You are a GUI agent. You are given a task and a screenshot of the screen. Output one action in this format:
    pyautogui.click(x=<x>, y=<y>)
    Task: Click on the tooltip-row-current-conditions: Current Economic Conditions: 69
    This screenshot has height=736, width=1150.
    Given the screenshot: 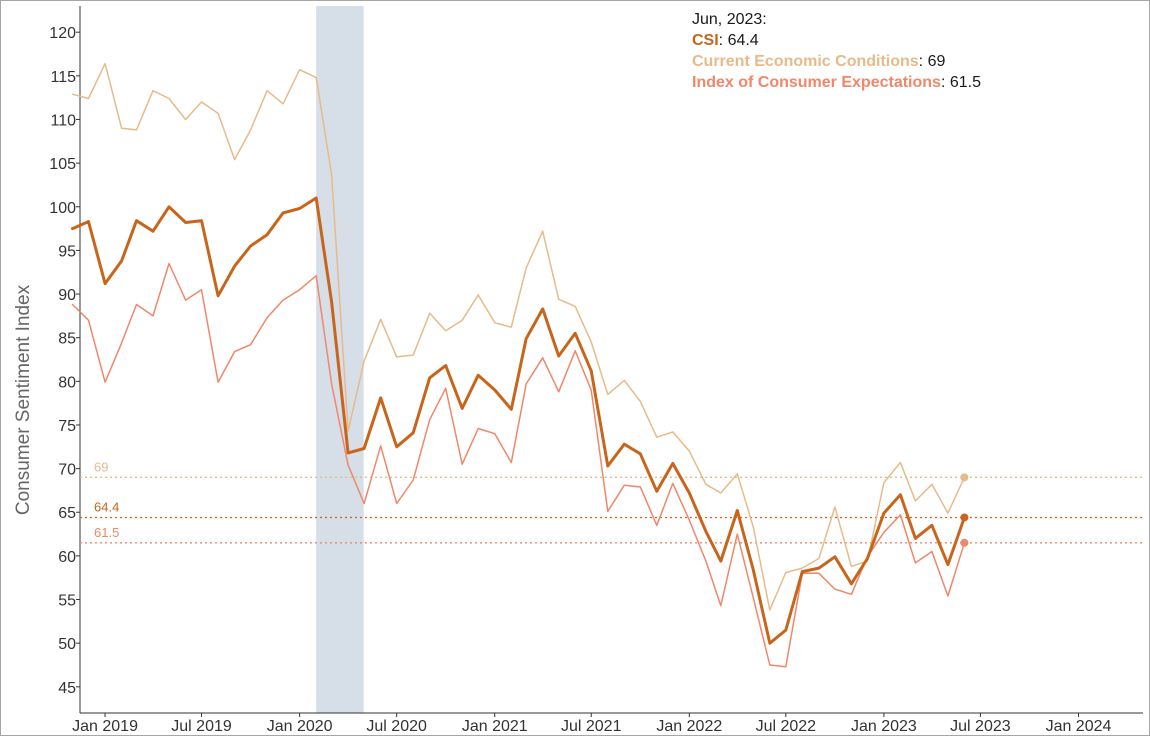 What is the action you would take?
    pyautogui.click(x=819, y=61)
    